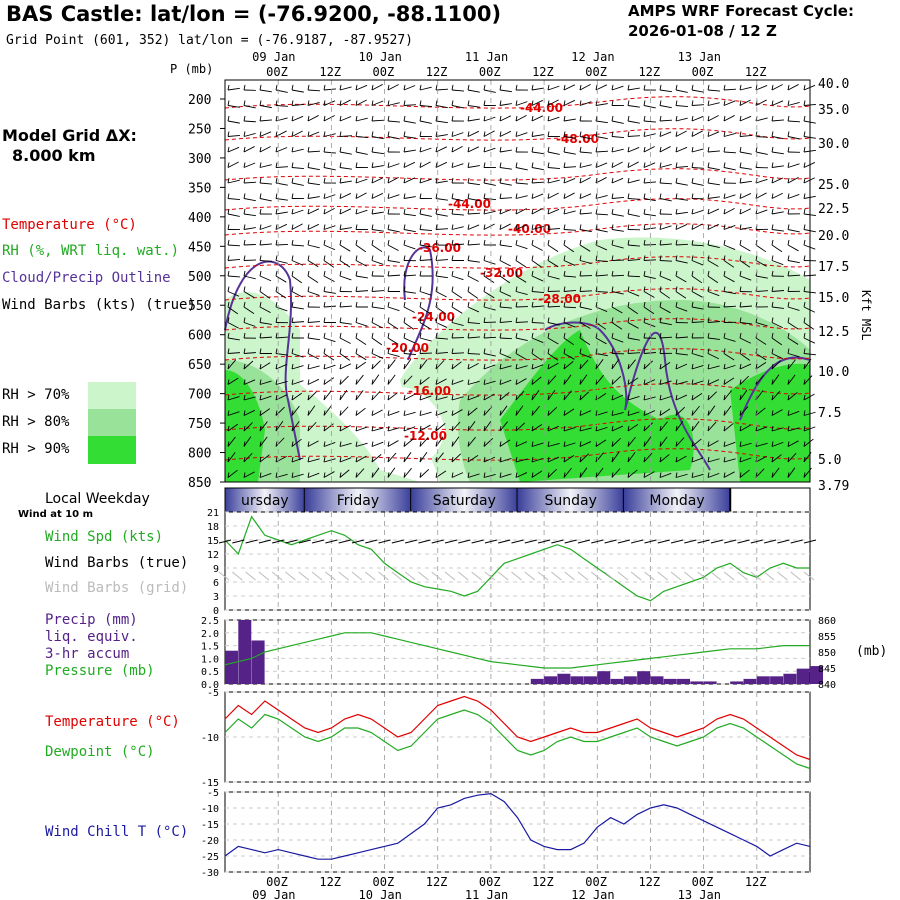 The image size is (900, 900). What do you see at coordinates (199, 395) in the screenshot?
I see `pressure-tick-700: 700` at bounding box center [199, 395].